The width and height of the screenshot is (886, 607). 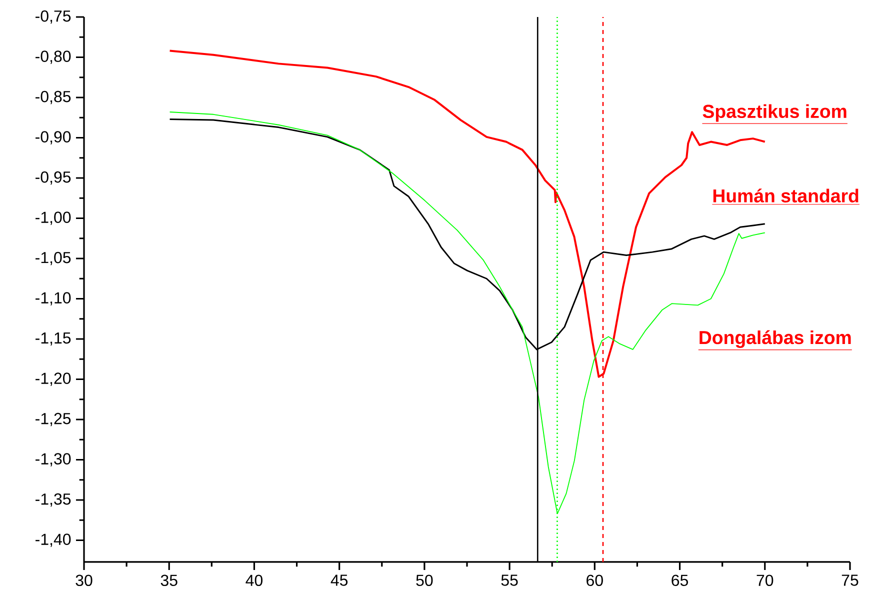 What do you see at coordinates (53, 57) in the screenshot?
I see `y-tick-label: -0,80` at bounding box center [53, 57].